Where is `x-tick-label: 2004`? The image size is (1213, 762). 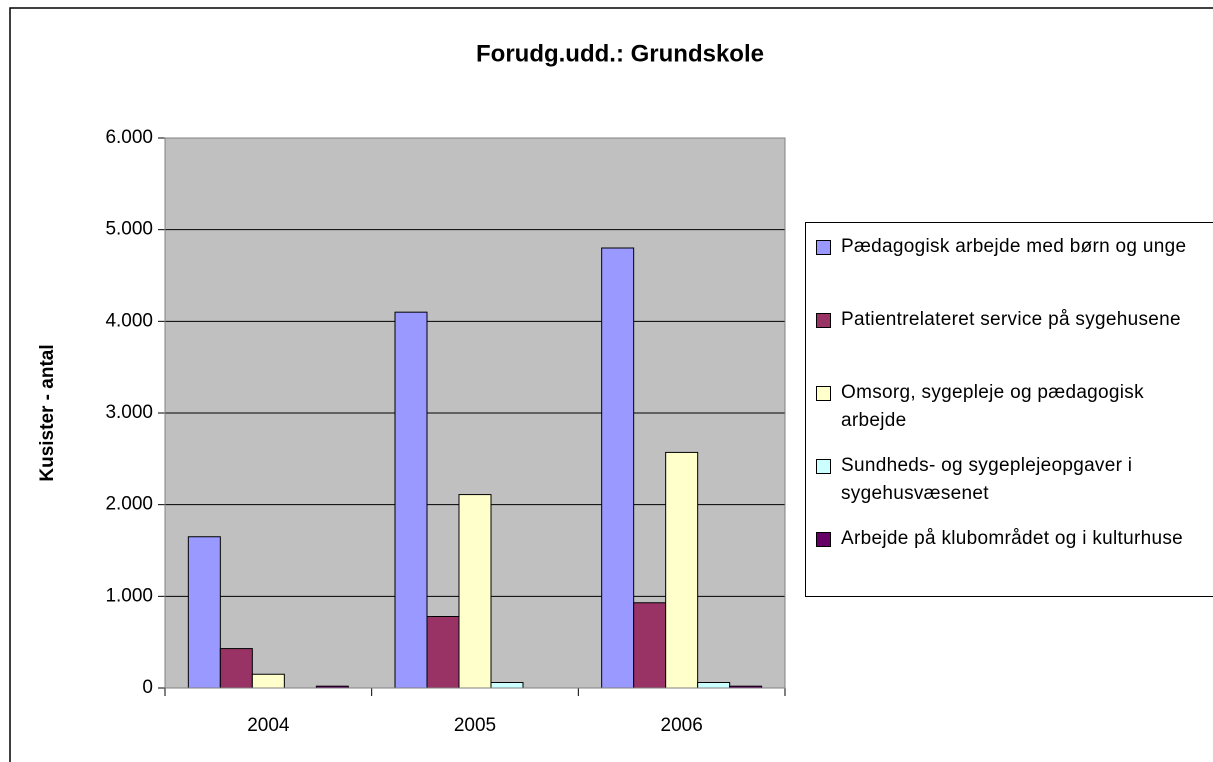
x-tick-label: 2004 is located at coordinates (268, 725).